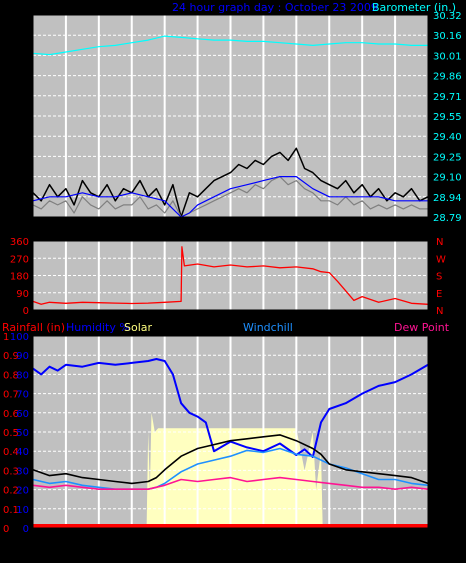 The image size is (466, 563). I want to click on barometer-axis-label: Barometer (in.), so click(414, 7).